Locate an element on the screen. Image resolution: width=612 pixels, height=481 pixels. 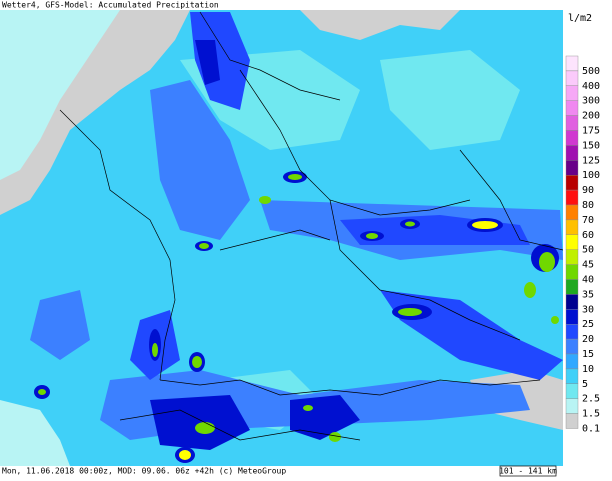
legend-label: 60 is located at coordinates (588, 235).